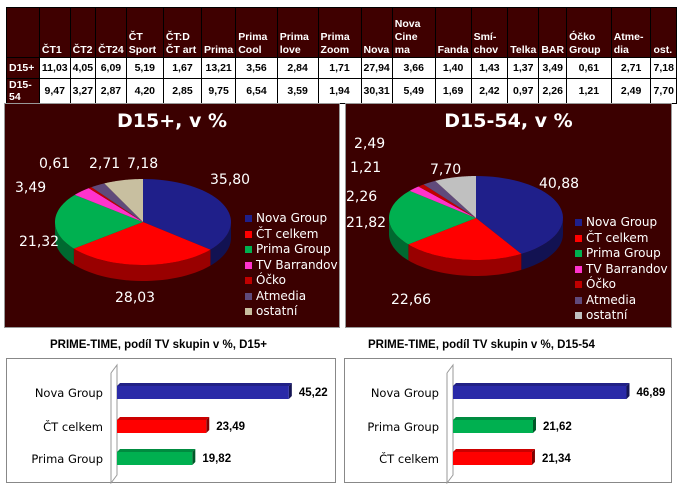  I want to click on legend-item: Óčko, so click(291, 281).